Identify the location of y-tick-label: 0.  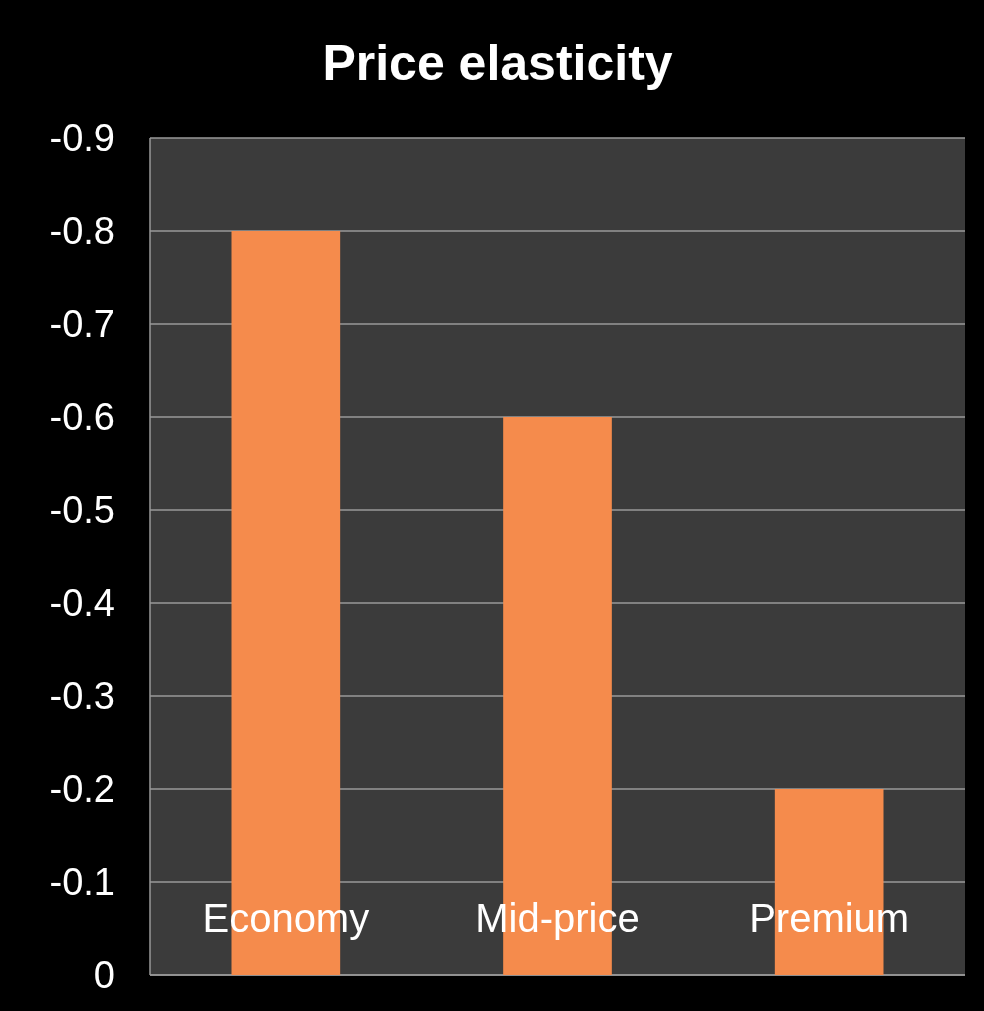
(104, 975).